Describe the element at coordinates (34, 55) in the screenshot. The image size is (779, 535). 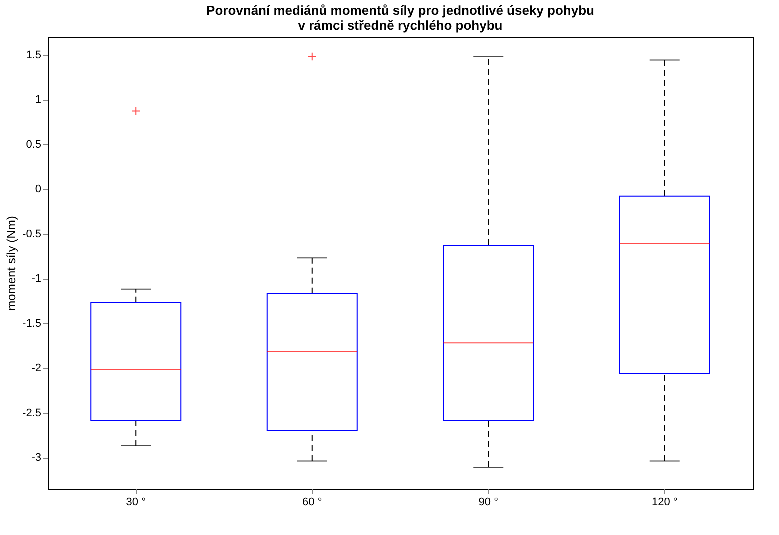
I see `y-tick-label: 1.5` at that location.